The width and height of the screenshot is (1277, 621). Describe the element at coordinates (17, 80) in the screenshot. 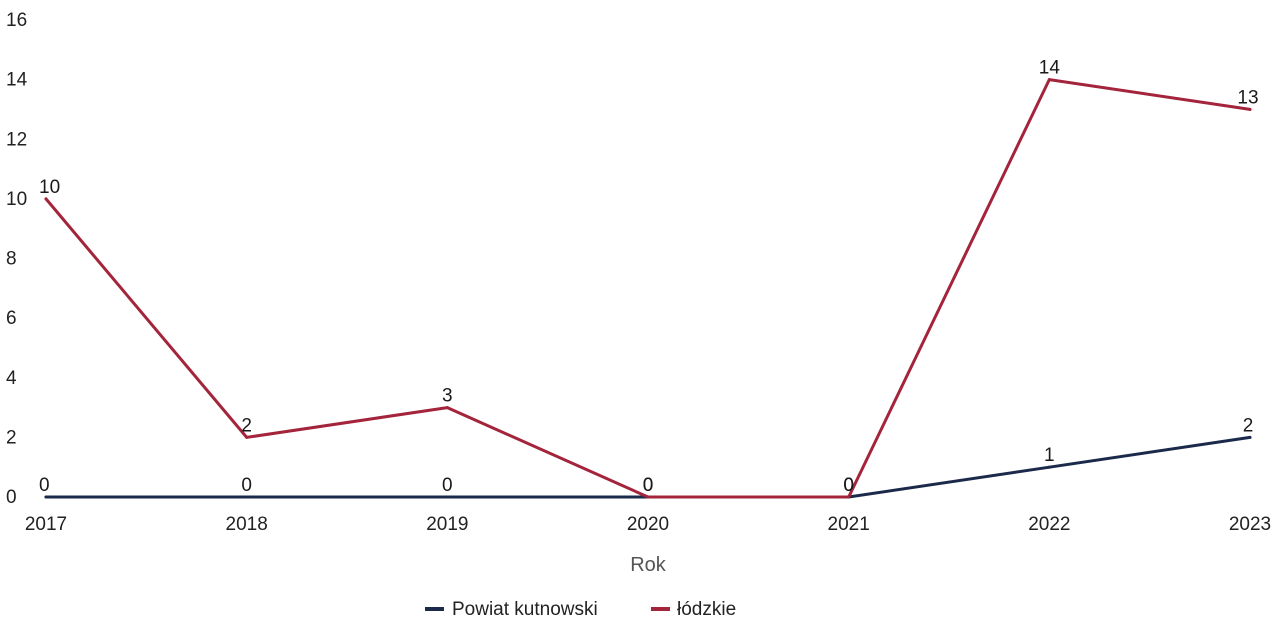

I see `y-tick-label: 14` at that location.